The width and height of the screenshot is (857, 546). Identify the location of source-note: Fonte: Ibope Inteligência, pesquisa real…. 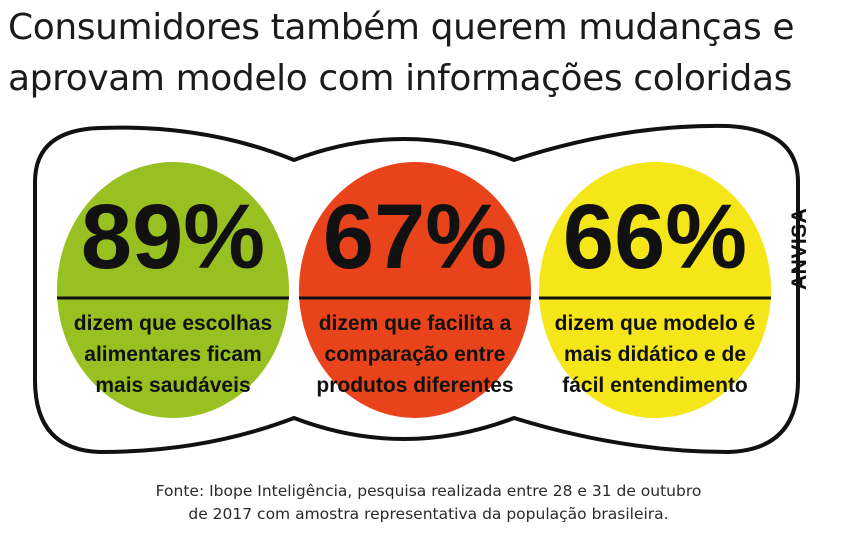
(428, 503).